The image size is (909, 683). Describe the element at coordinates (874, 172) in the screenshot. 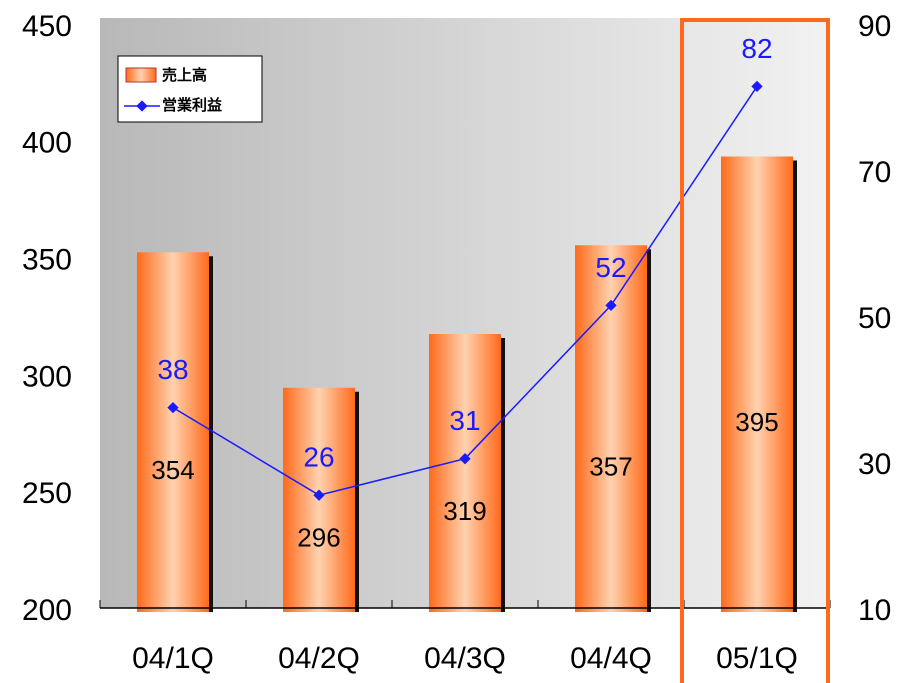

I see `y2-tick-label: 70` at that location.